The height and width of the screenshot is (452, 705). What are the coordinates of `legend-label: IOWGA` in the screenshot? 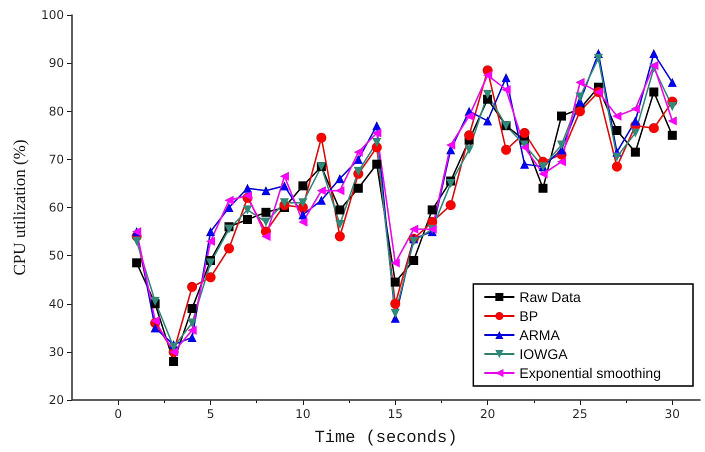 It's located at (543, 354).